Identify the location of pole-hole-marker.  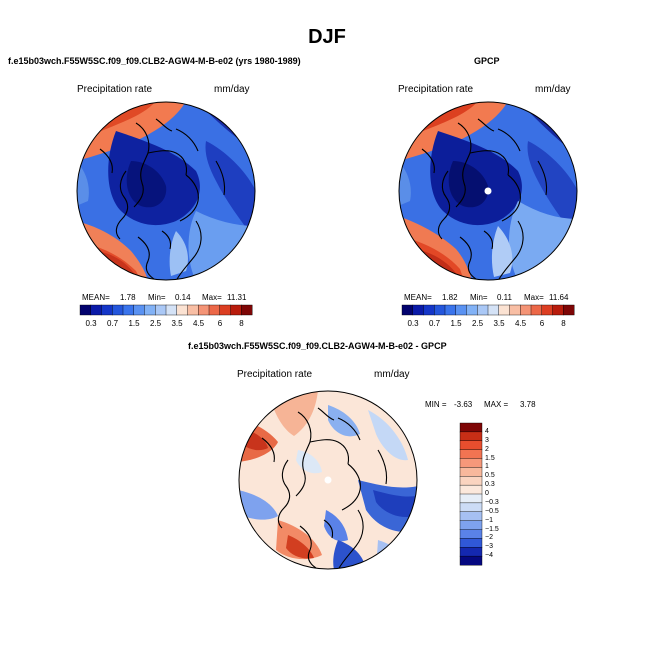
(328, 480).